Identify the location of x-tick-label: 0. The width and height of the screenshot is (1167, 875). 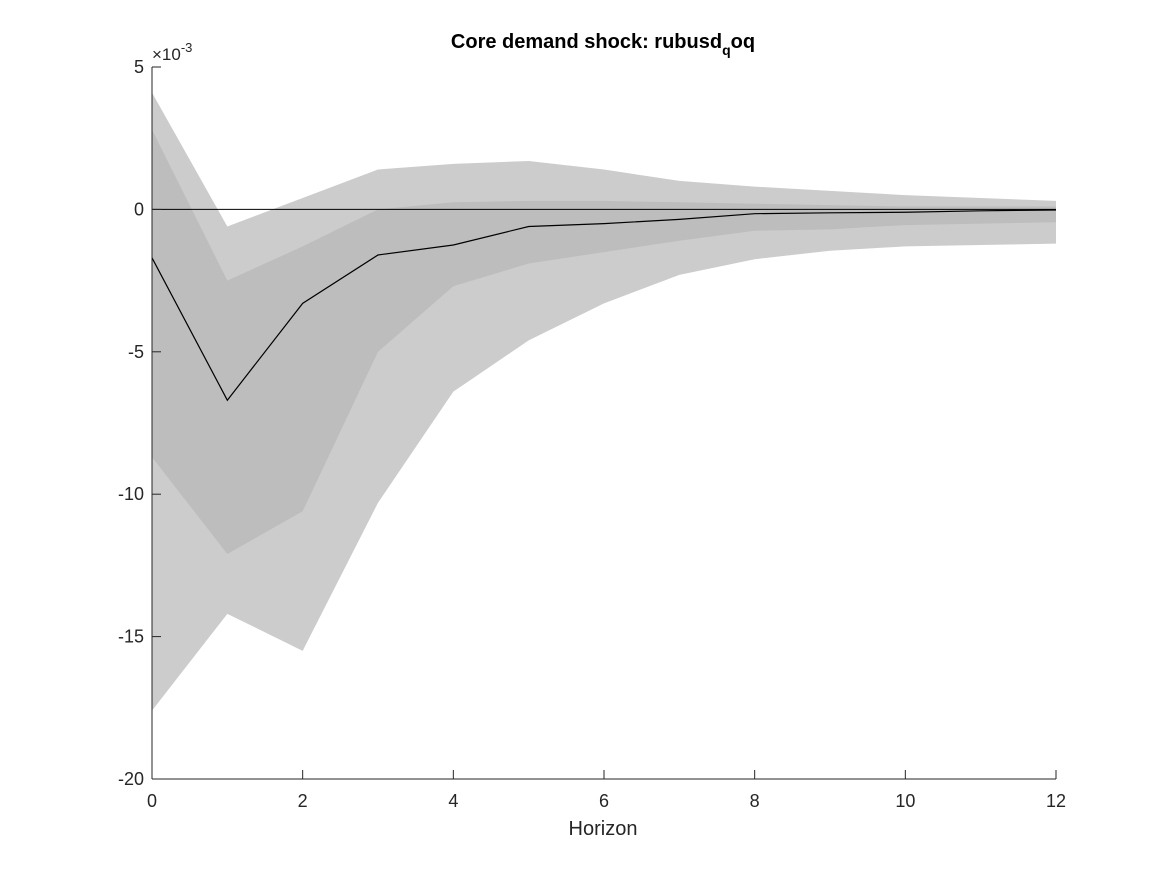
(152, 801).